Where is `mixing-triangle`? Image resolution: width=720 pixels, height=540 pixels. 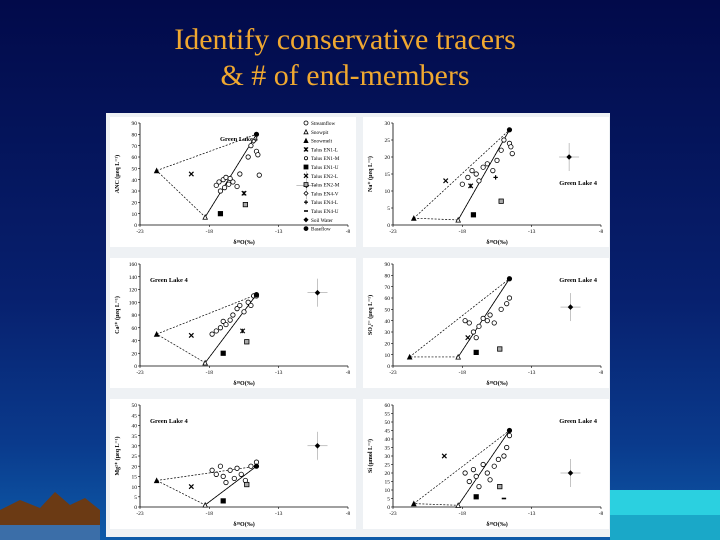 mixing-triangle is located at coordinates (206, 328).